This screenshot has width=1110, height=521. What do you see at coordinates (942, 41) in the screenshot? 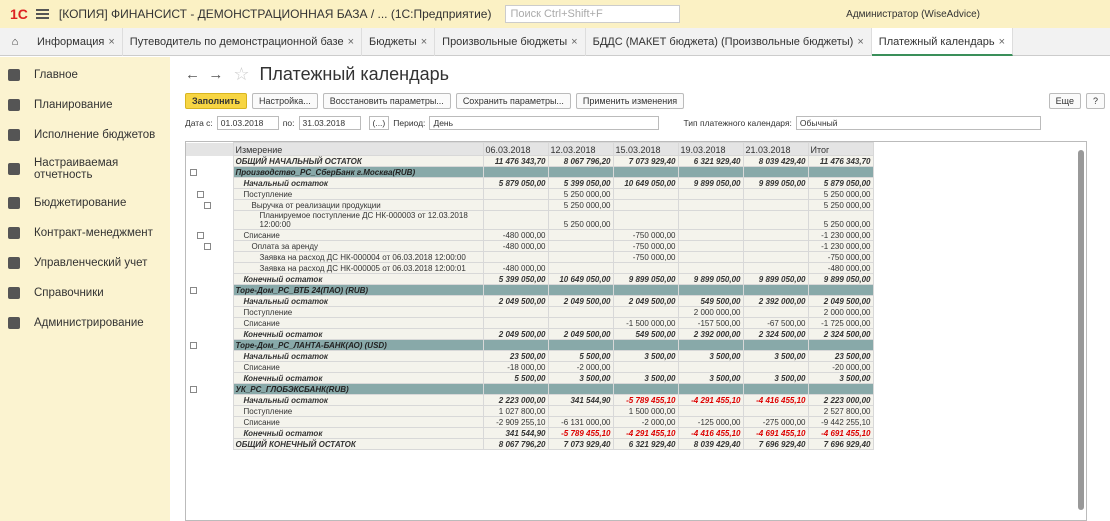
I see `tab: Платежный календарь ×` at bounding box center [942, 41].